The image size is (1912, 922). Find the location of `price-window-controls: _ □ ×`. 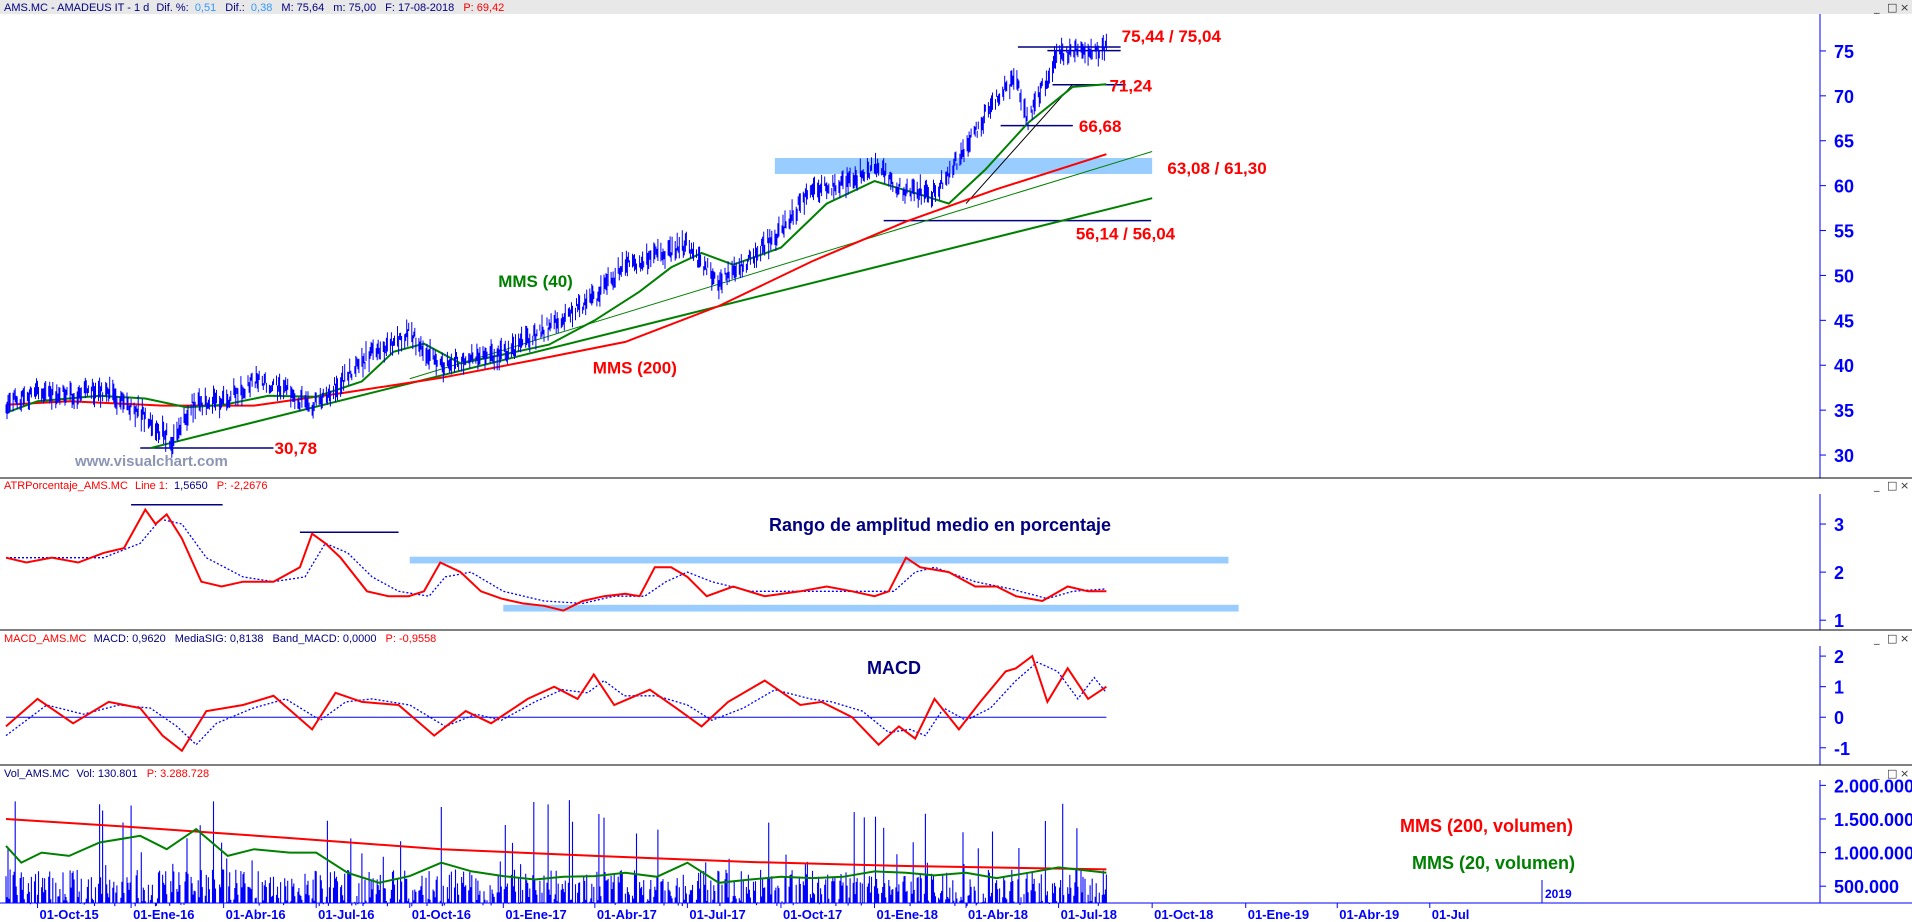

price-window-controls: _ □ × is located at coordinates (1891, 7).